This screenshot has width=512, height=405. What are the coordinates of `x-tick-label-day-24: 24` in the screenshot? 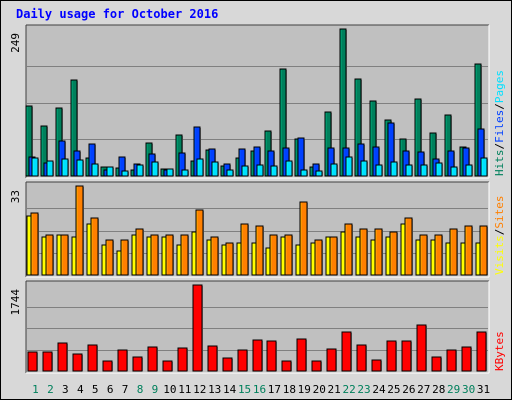 It's located at (379, 389).